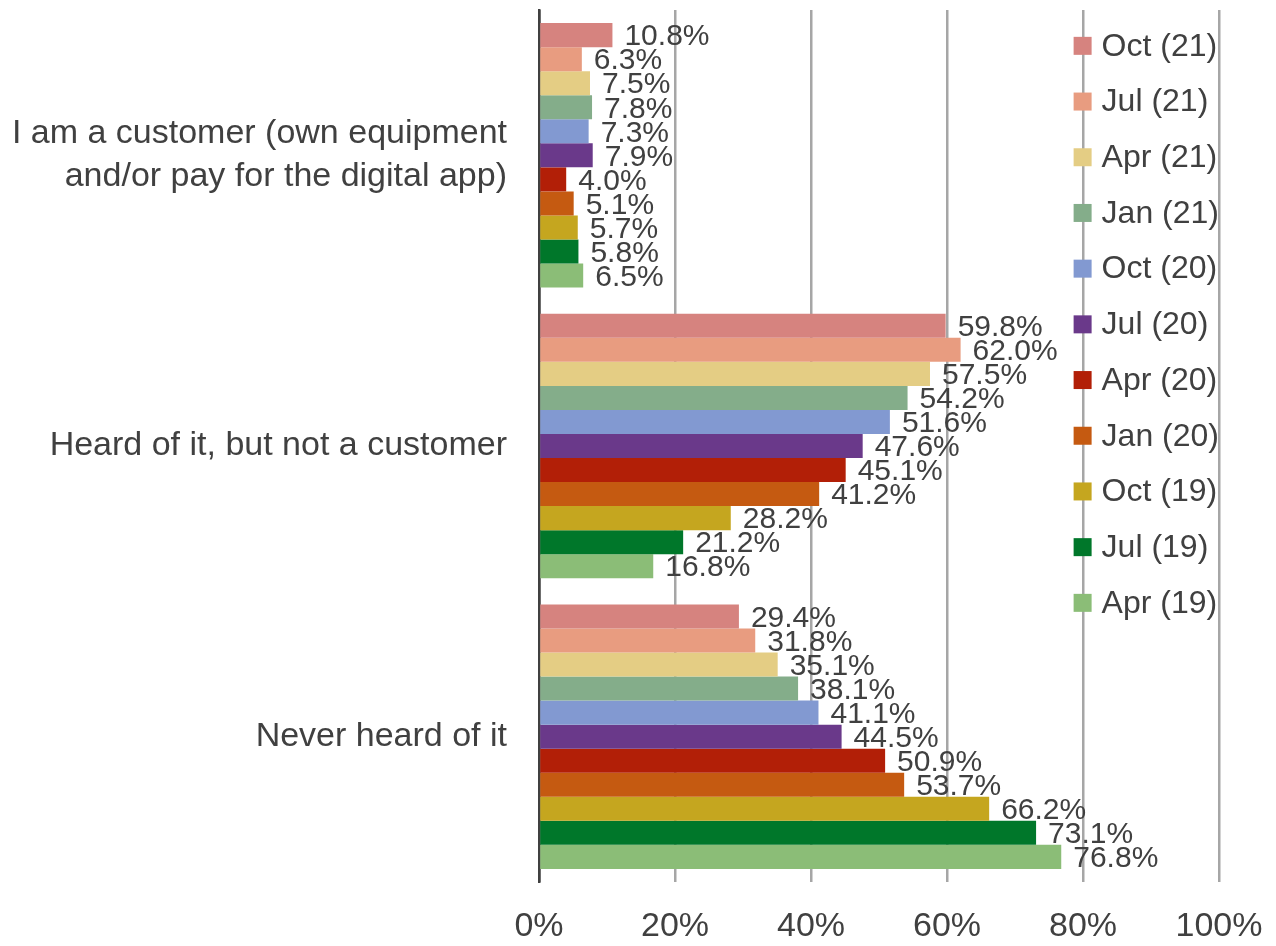  I want to click on legend-label: Jan (20), so click(1160, 434).